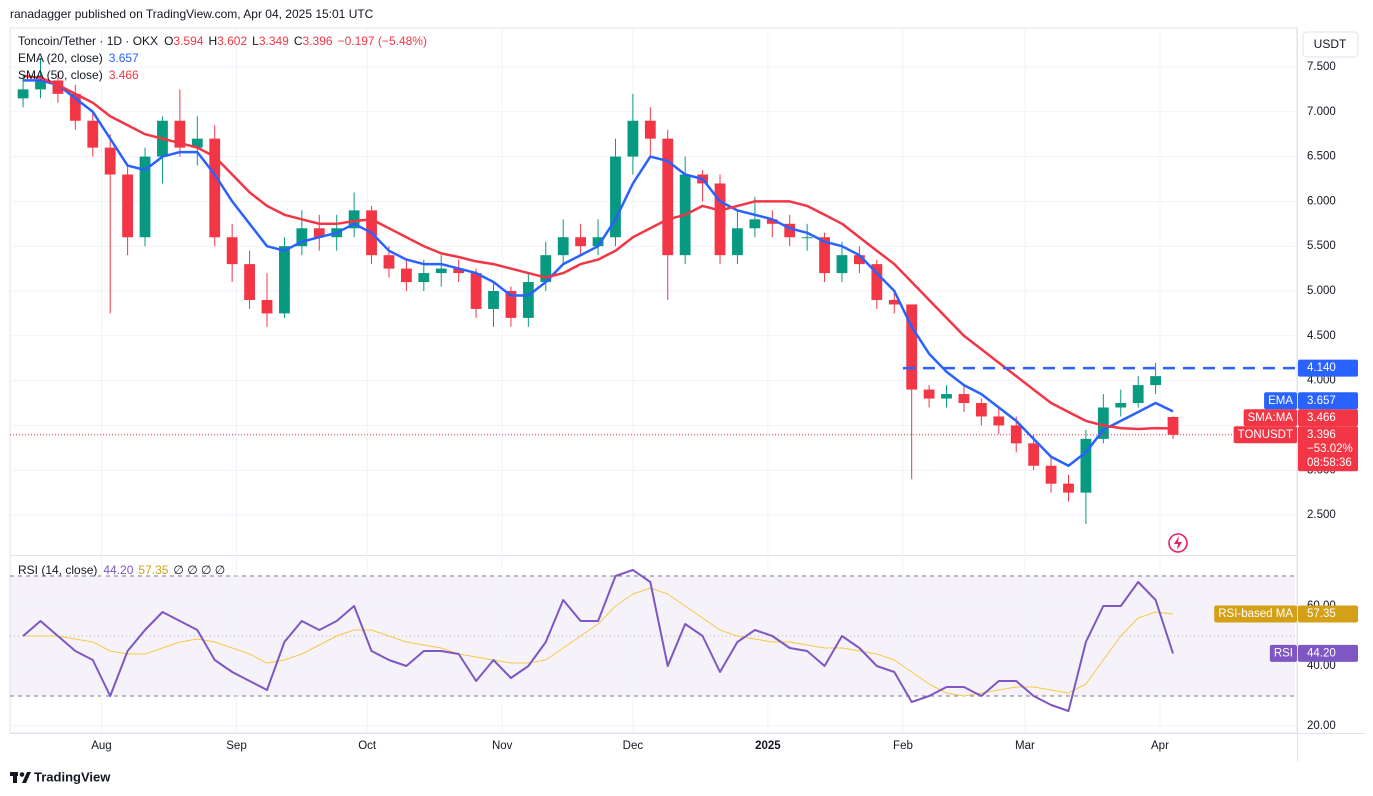 This screenshot has width=1373, height=796. I want to click on legend-letter: L, so click(255, 41).